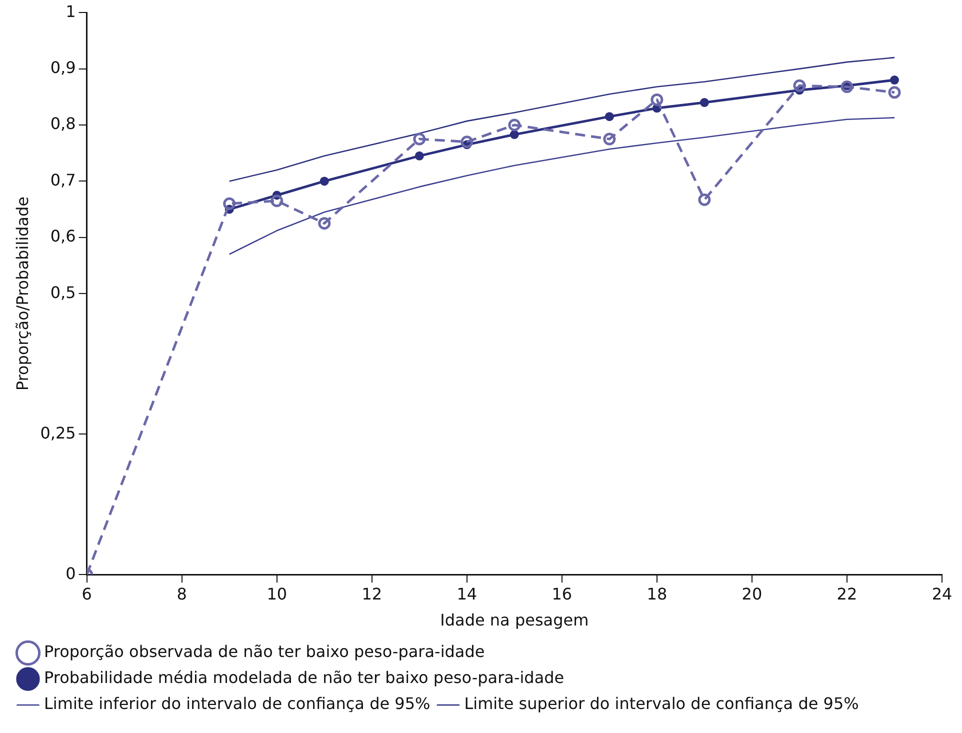 This screenshot has width=962, height=733. Describe the element at coordinates (752, 594) in the screenshot. I see `x-tick-label: 20` at that location.